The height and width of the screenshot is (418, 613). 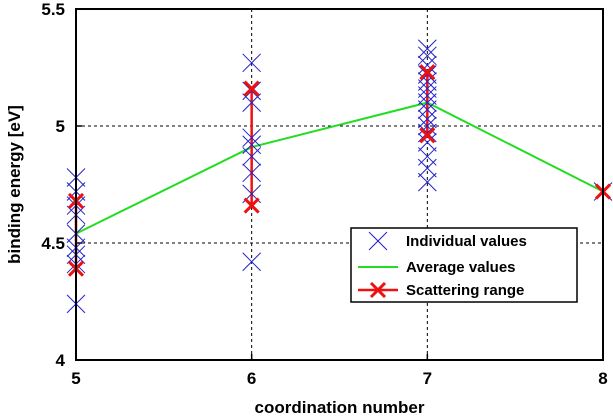 What do you see at coordinates (465, 290) in the screenshot?
I see `legend-scattering-label: Scattering range` at bounding box center [465, 290].